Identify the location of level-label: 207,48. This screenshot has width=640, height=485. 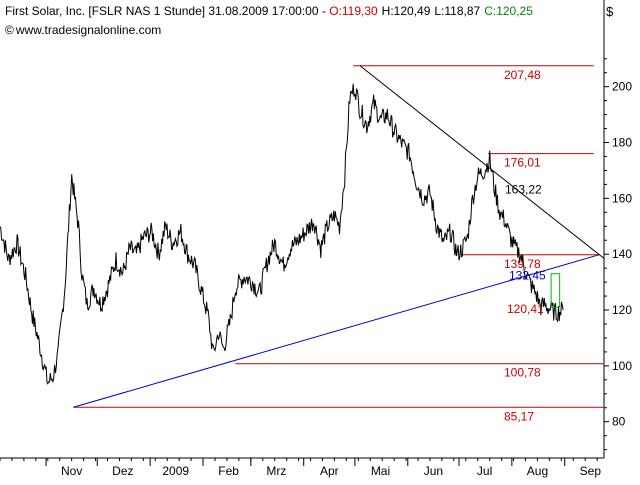
(522, 75).